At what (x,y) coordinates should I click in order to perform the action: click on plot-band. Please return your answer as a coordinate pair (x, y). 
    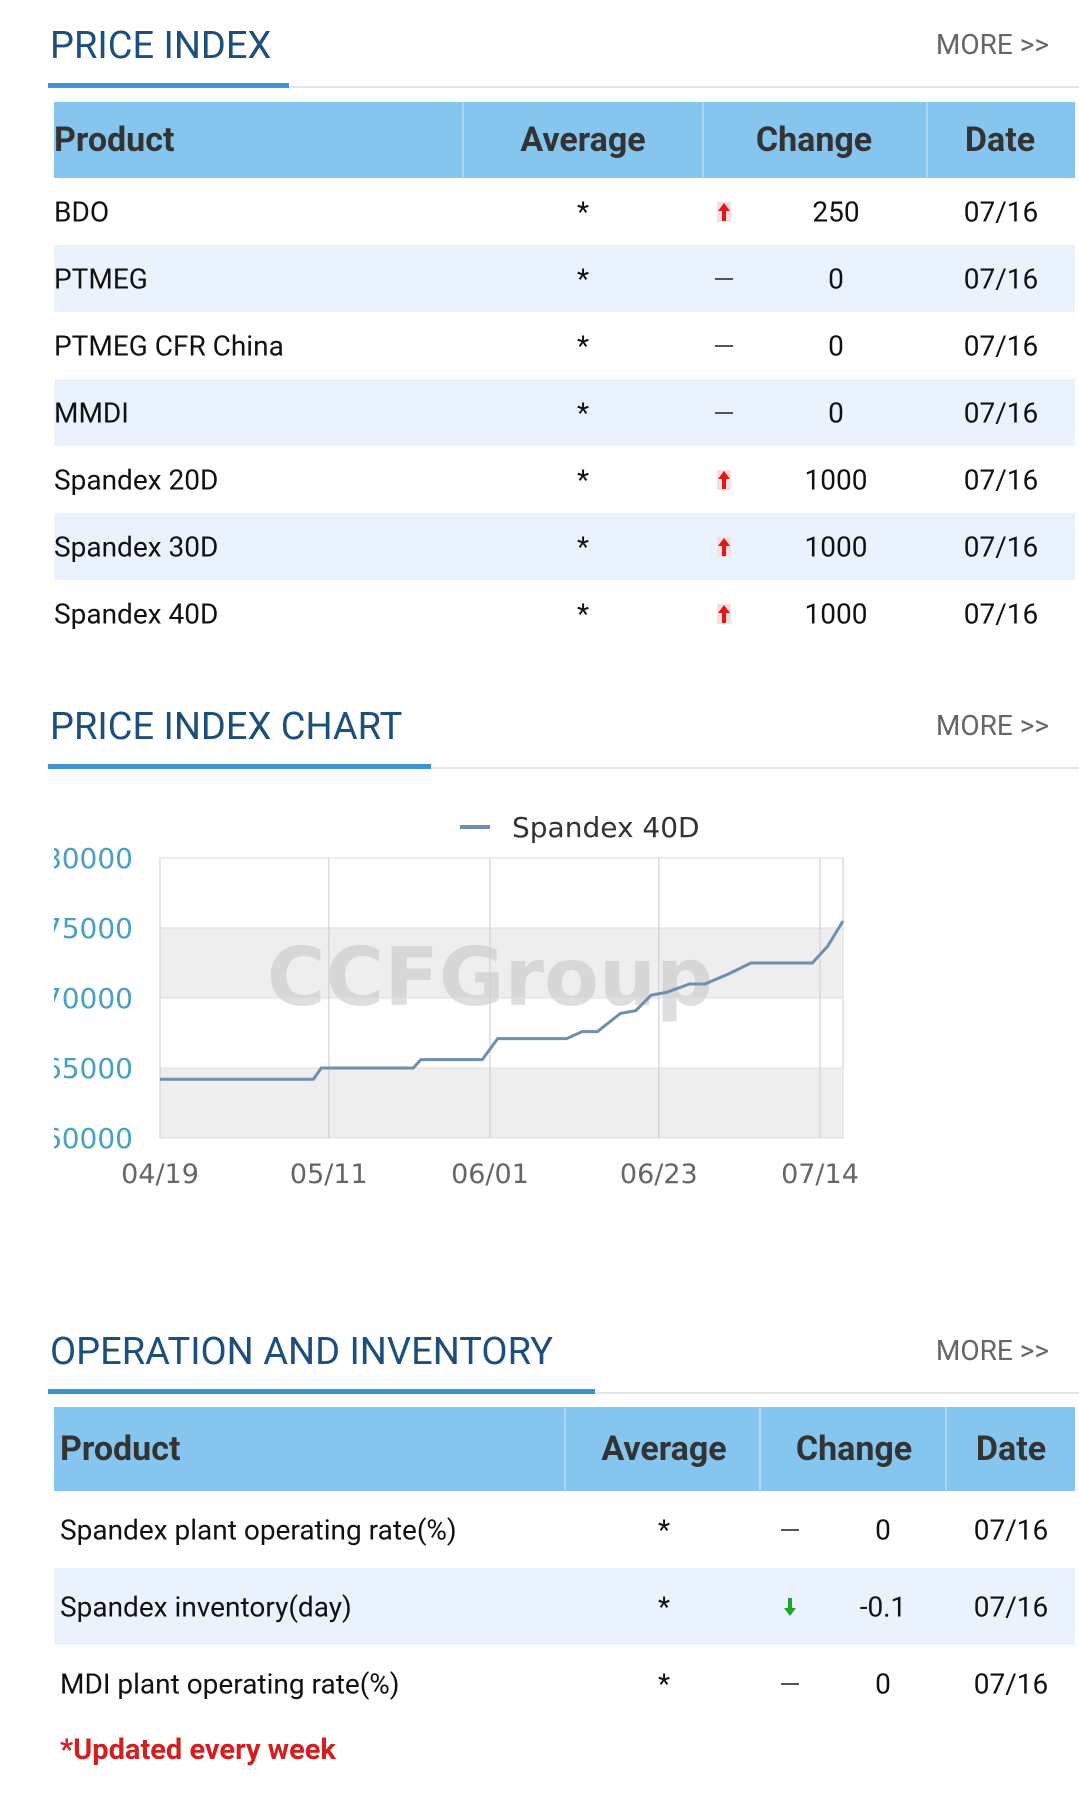
    Looking at the image, I should click on (501, 963).